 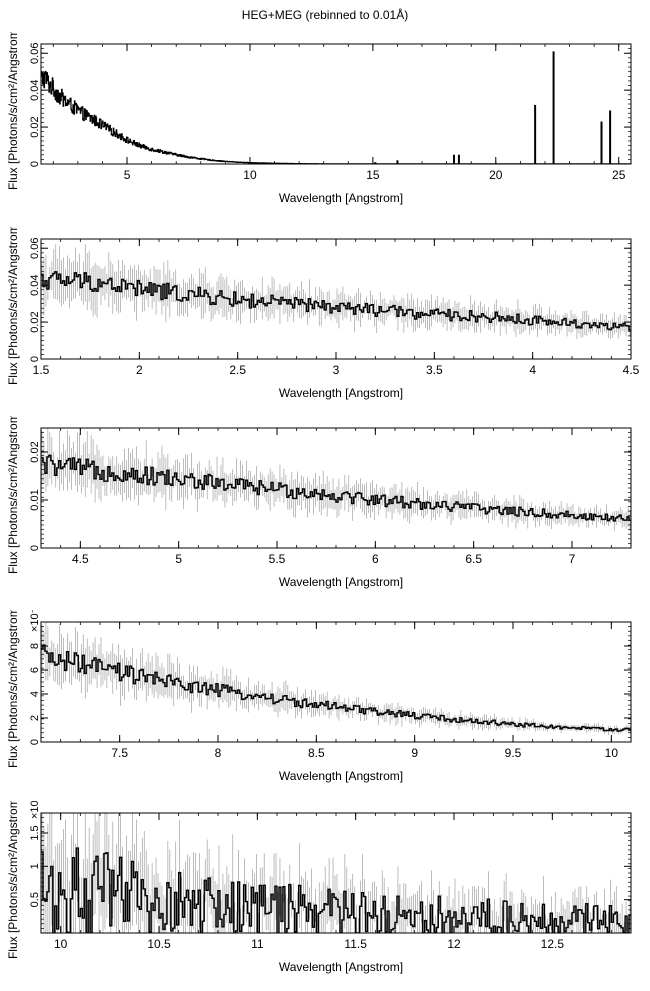 I want to click on x-tick-label: 7.5, so click(x=119, y=753).